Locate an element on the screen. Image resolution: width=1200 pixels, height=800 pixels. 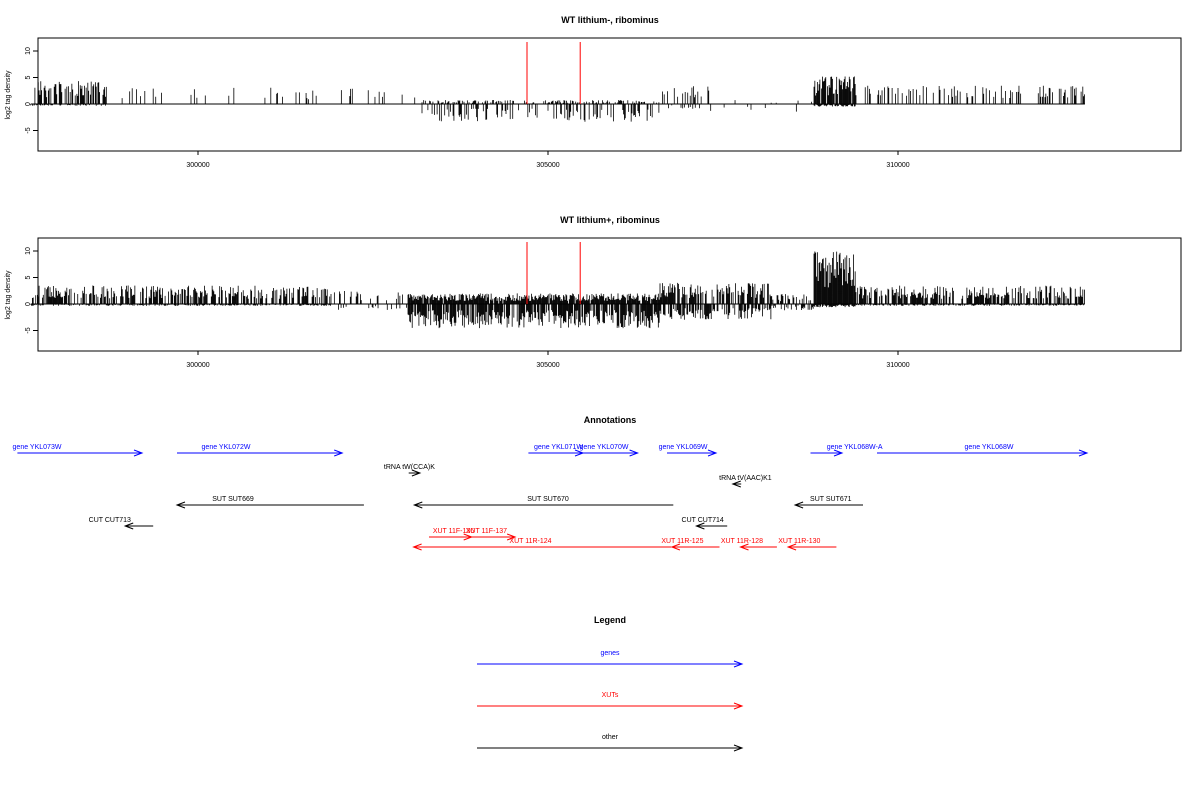
feature-label: XUT 11R-128 is located at coordinates (742, 541).